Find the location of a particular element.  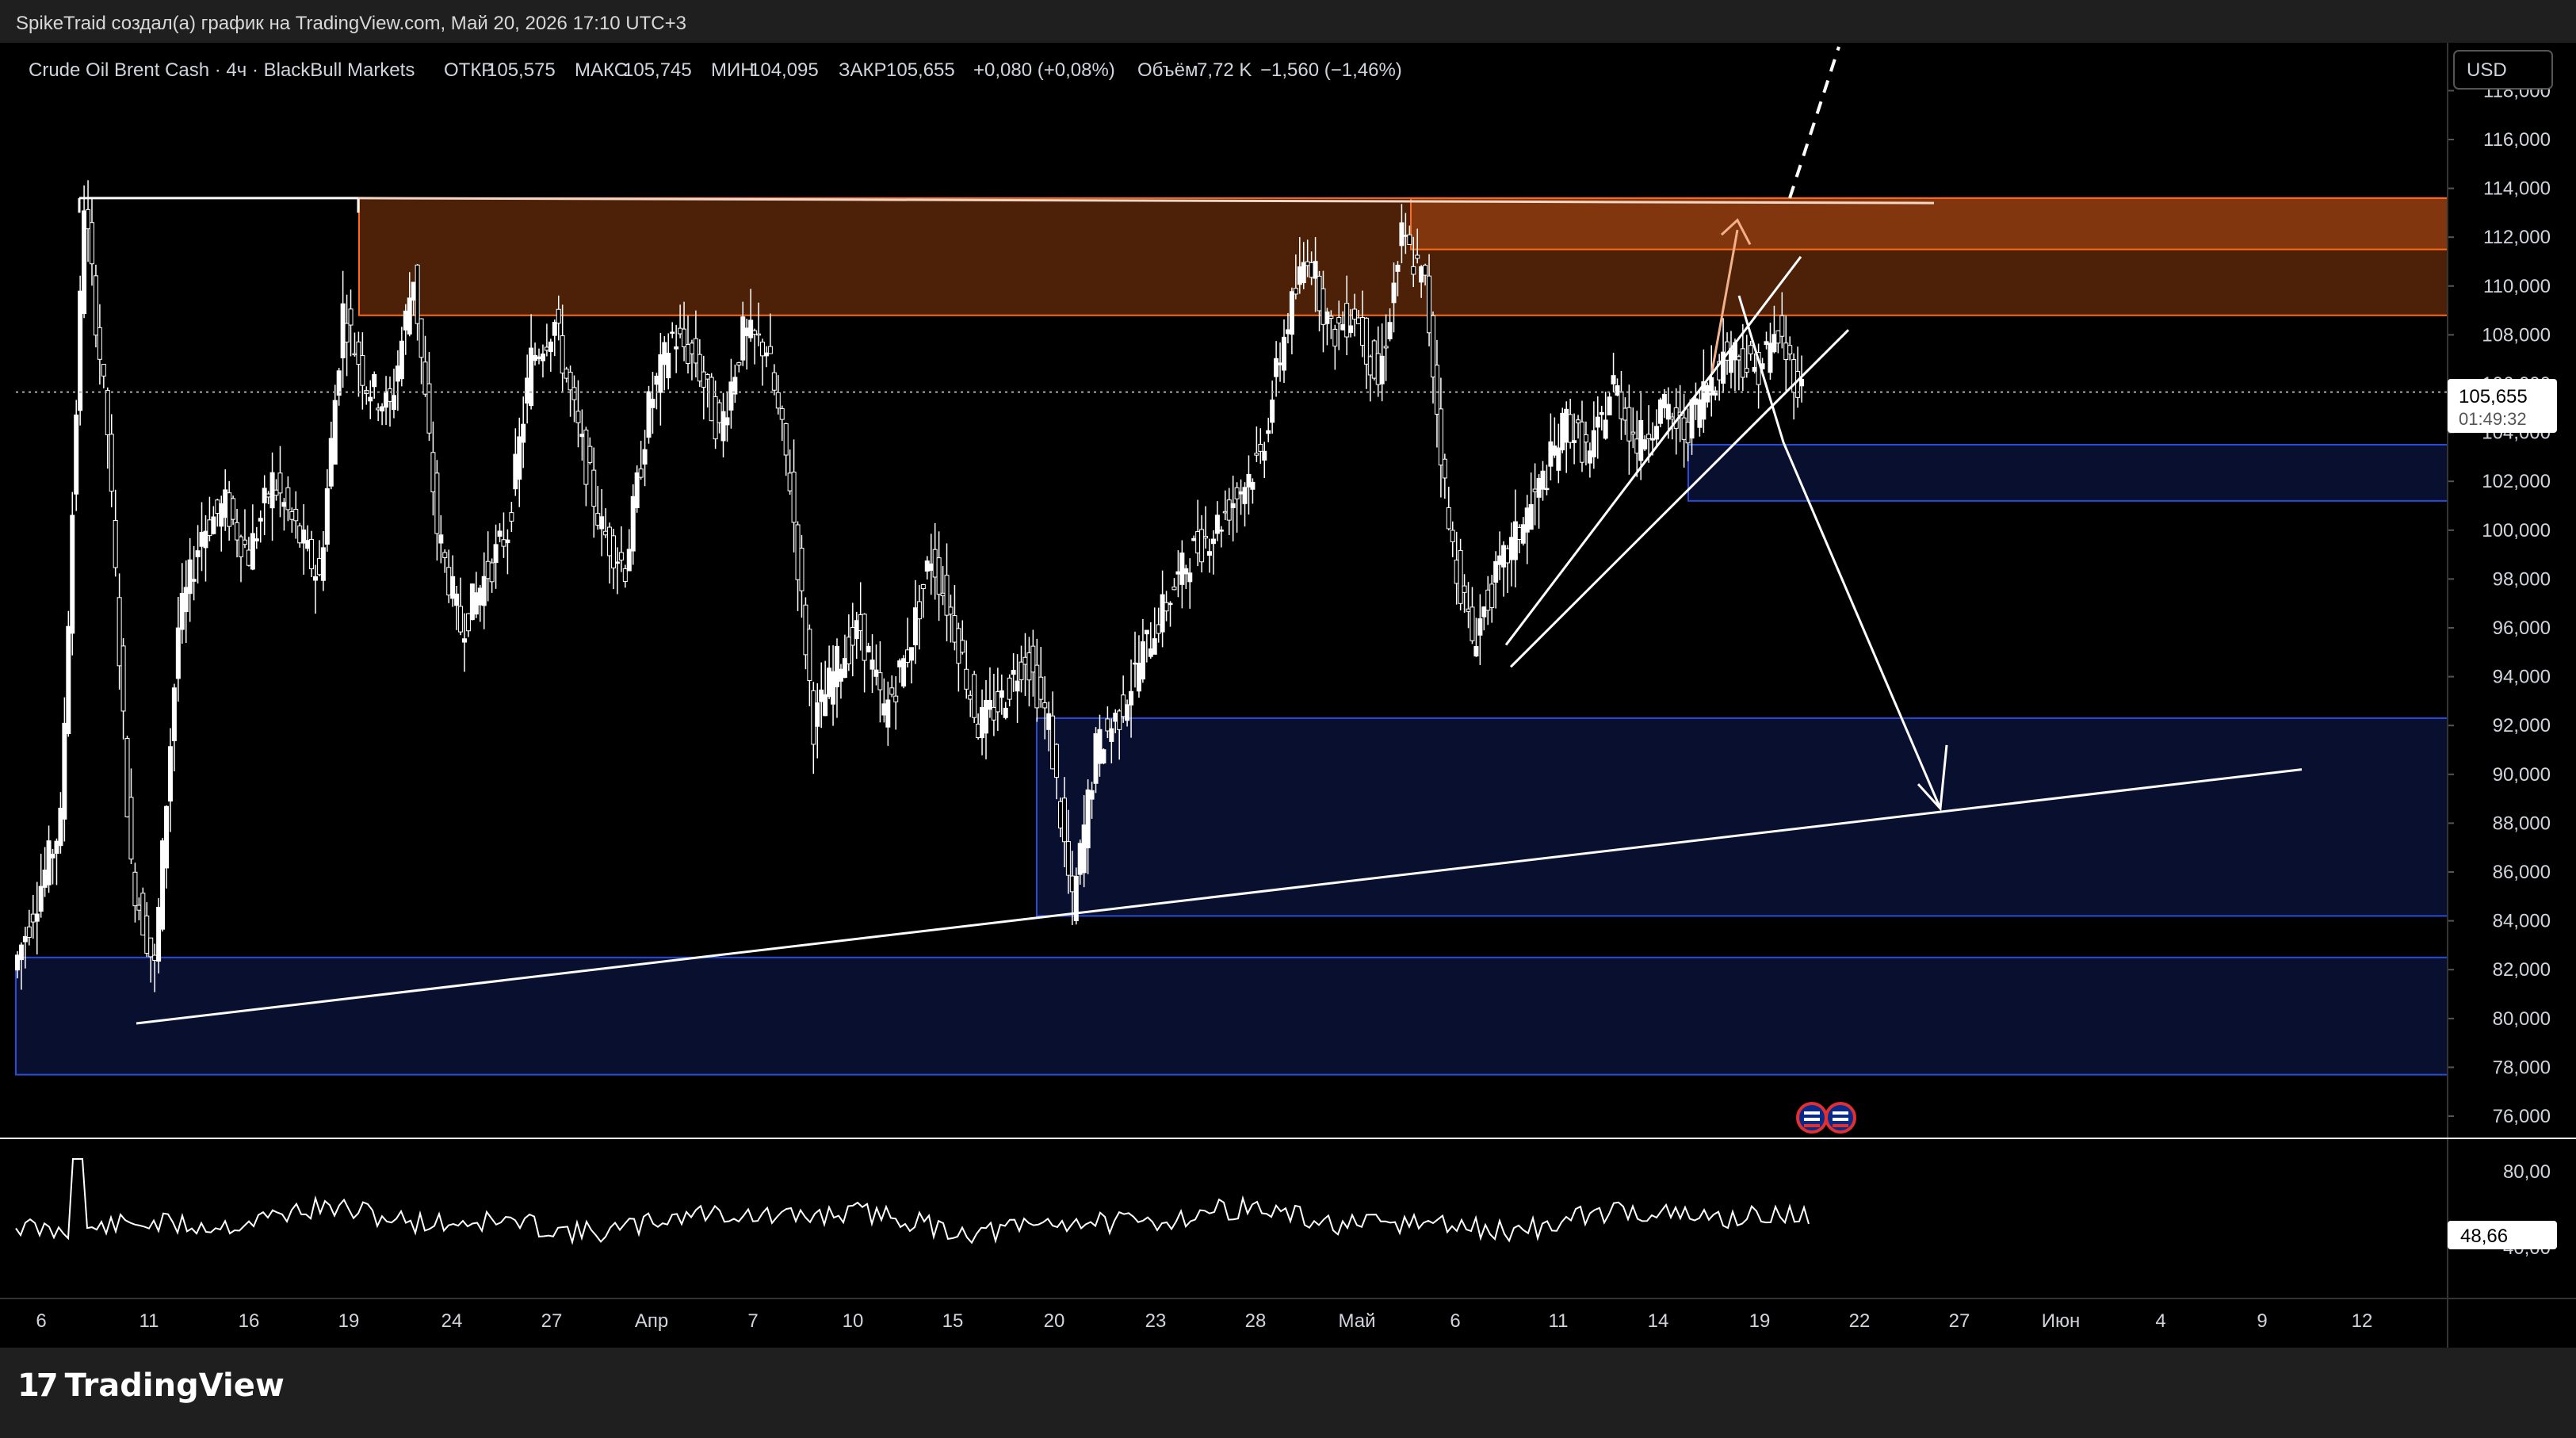

y-tick-label: 90,000 is located at coordinates (2522, 775).